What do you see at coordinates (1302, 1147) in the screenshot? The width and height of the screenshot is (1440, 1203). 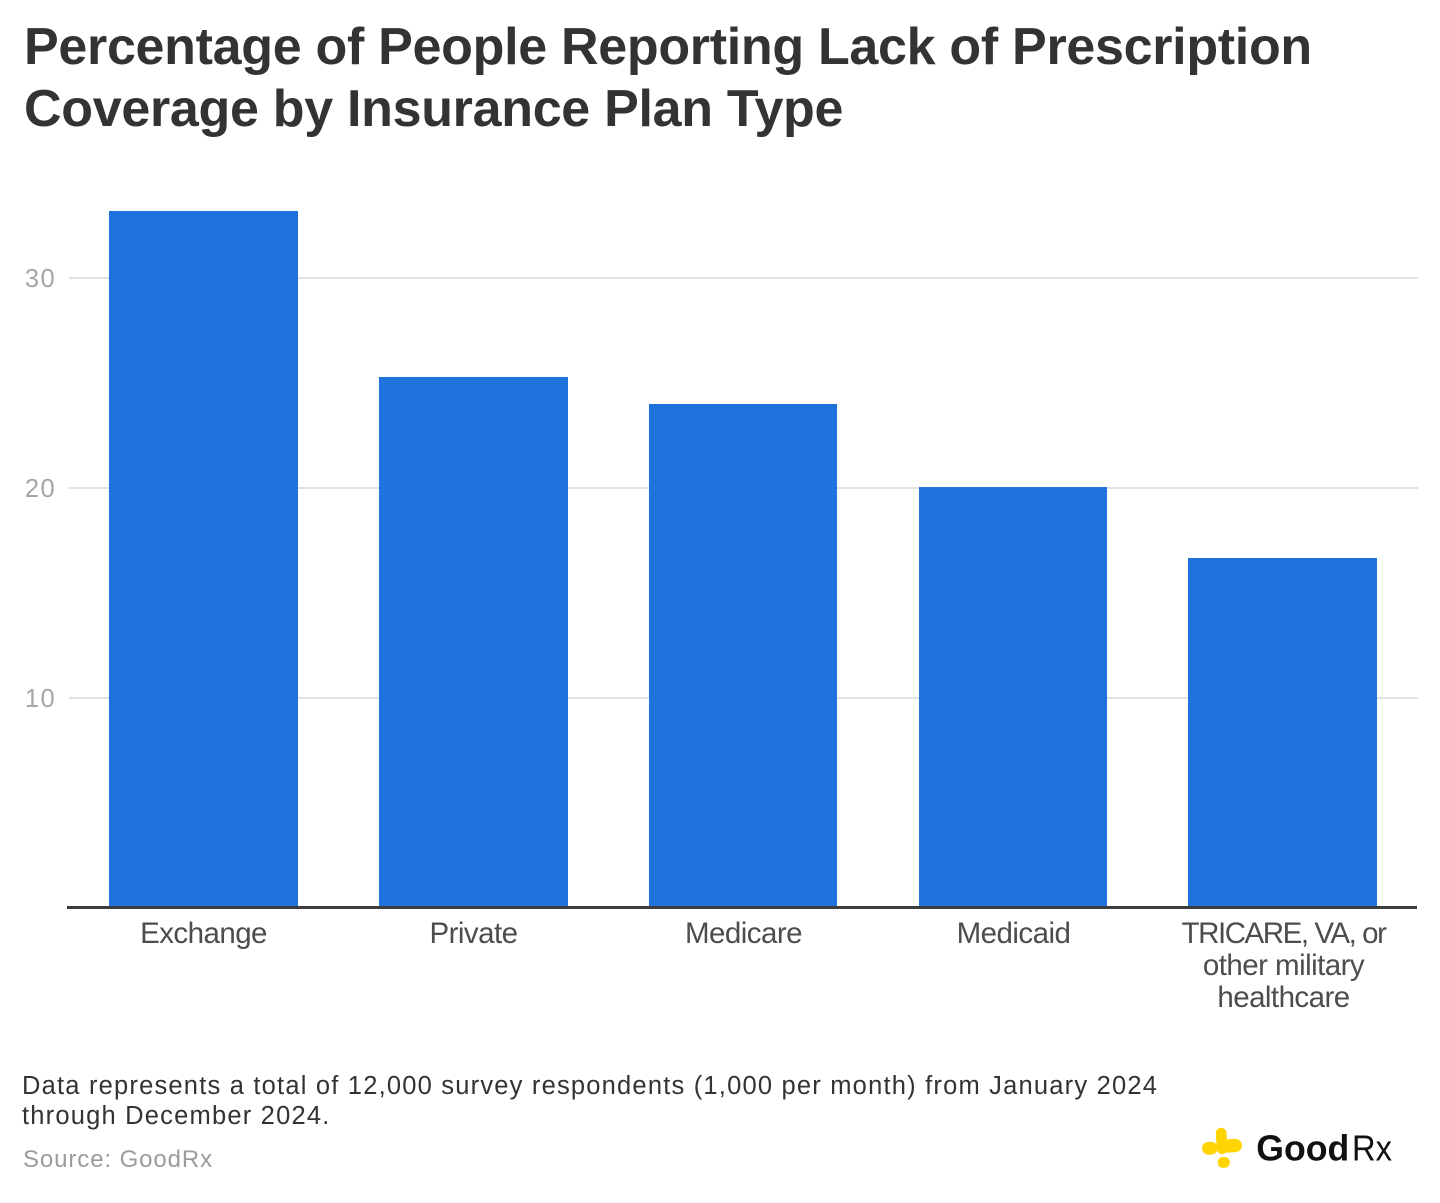 I see `svg-text: Good` at bounding box center [1302, 1147].